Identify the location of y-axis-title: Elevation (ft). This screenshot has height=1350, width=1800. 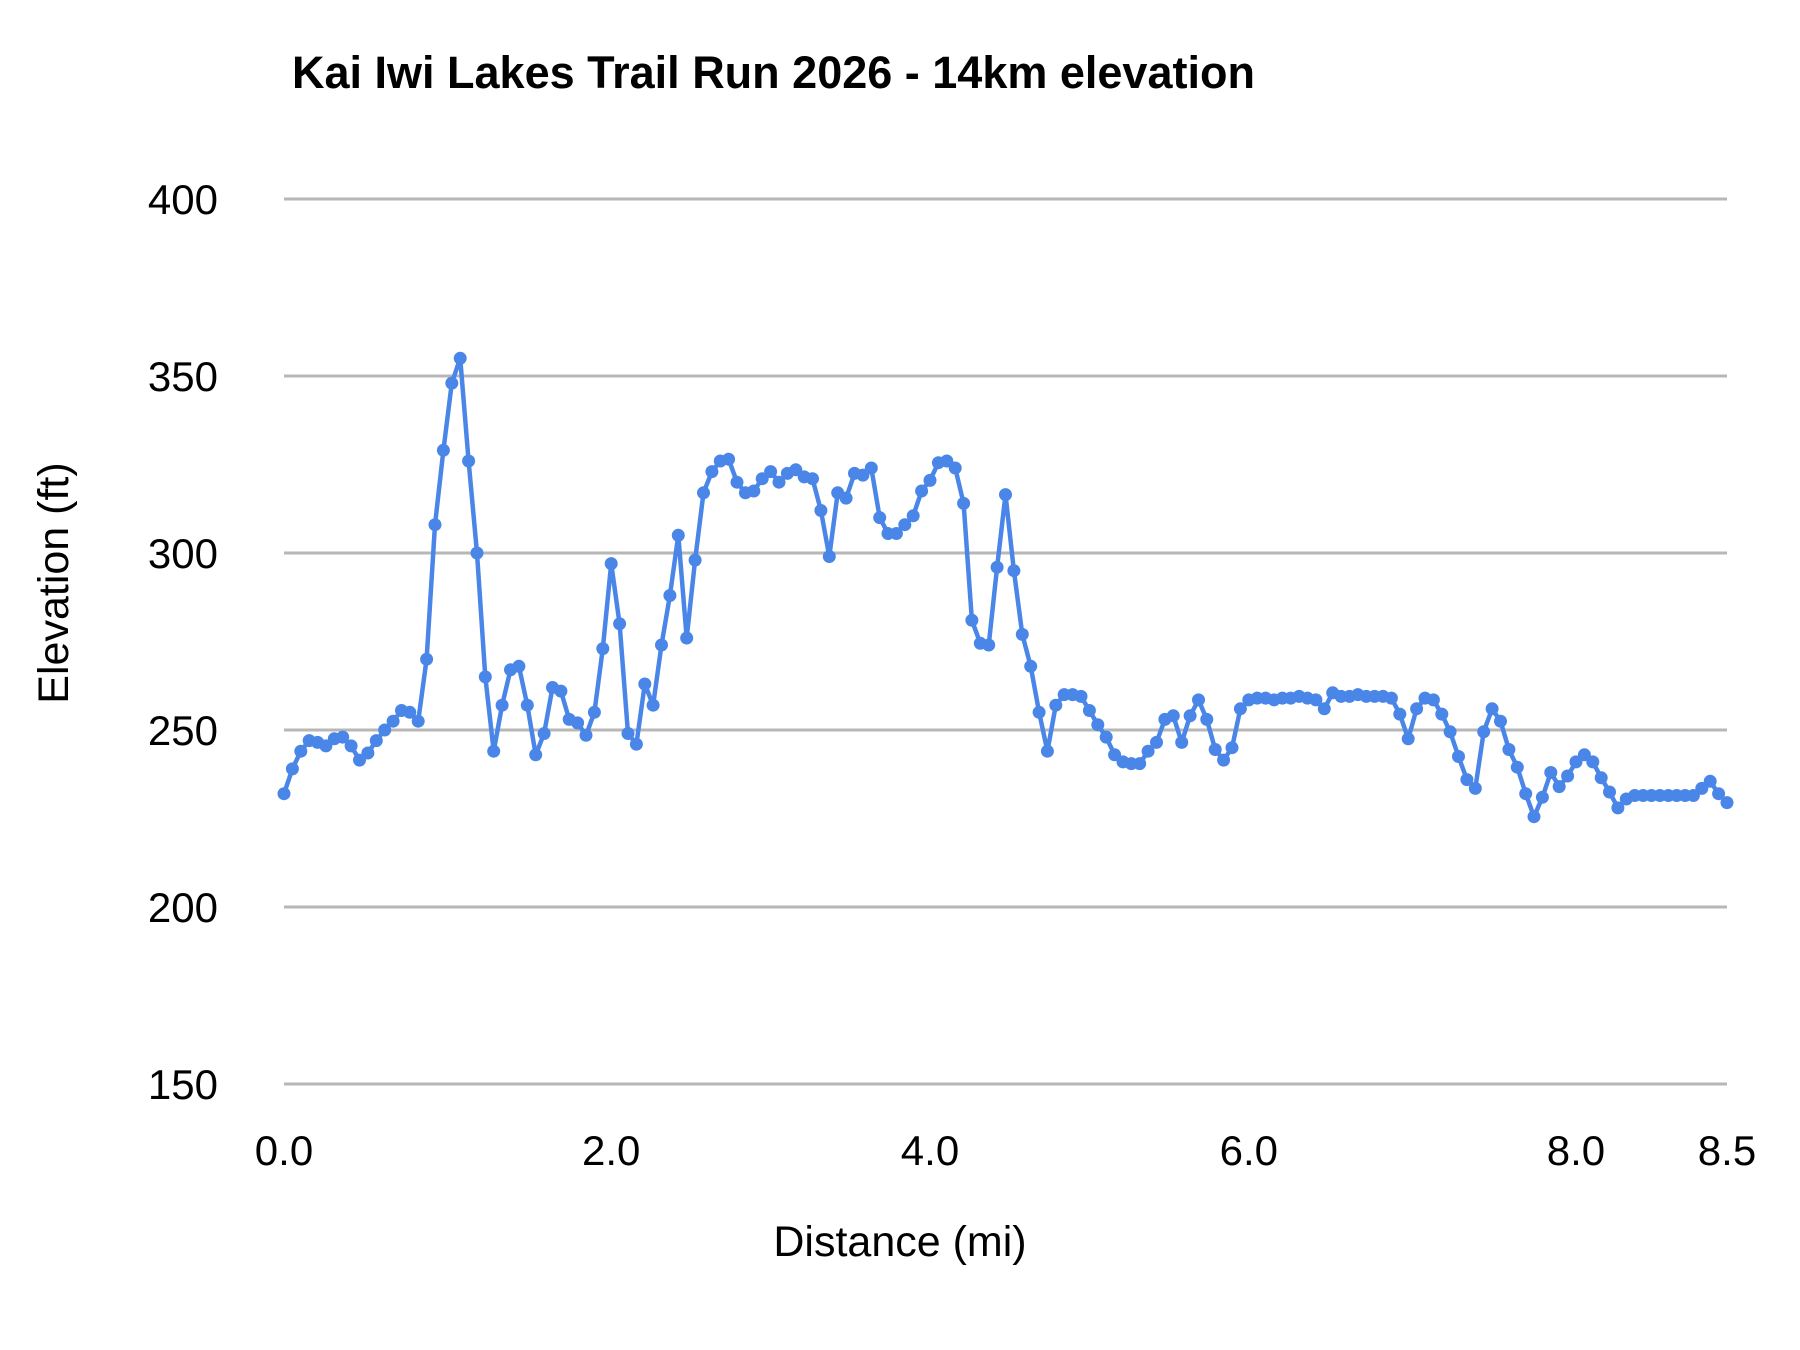
(54, 582).